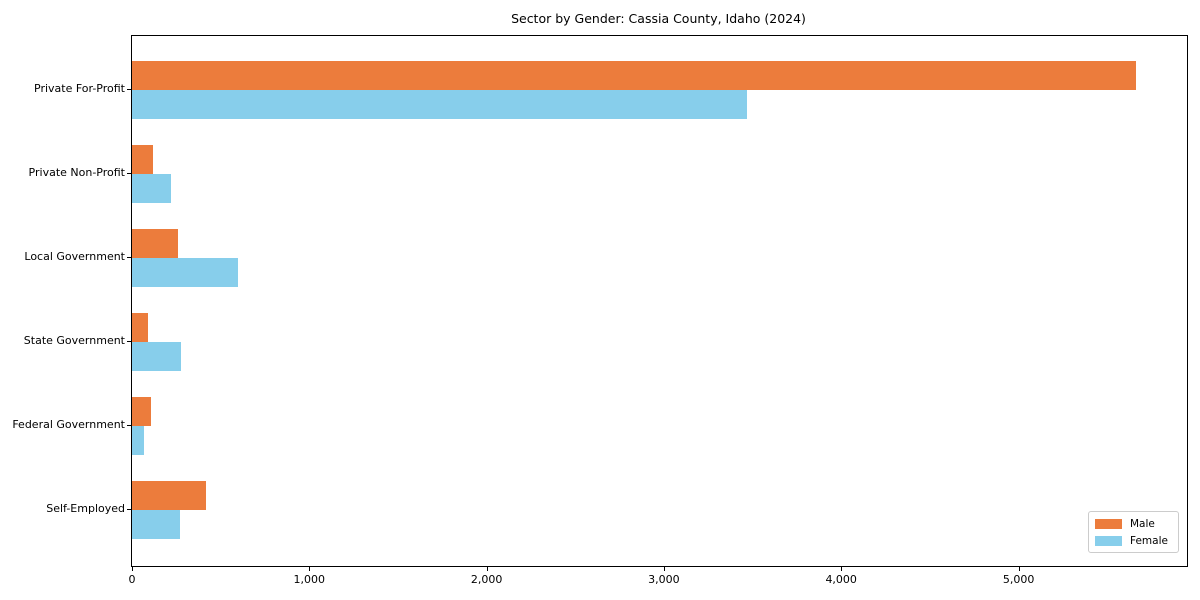 Image resolution: width=1200 pixels, height=600 pixels. What do you see at coordinates (141, 411) in the screenshot?
I see `bar-male-federal-government` at bounding box center [141, 411].